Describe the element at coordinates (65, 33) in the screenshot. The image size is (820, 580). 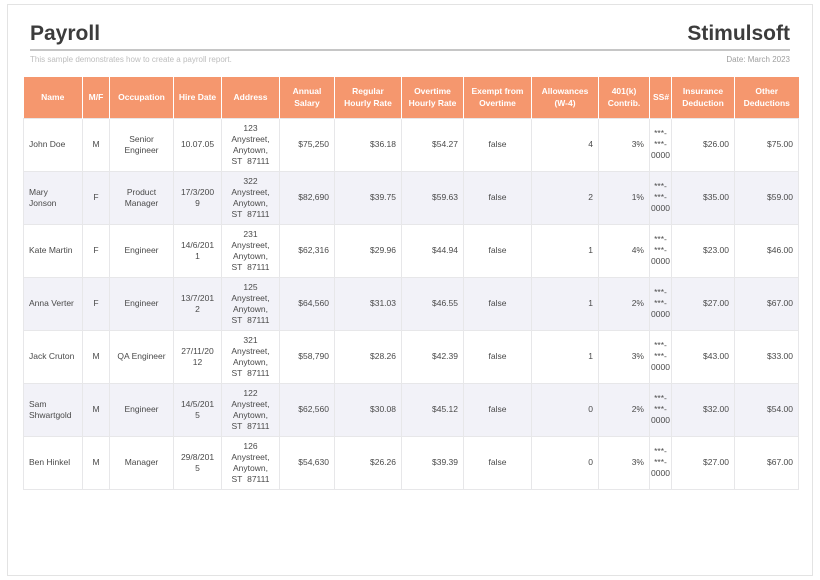
I see `report-title: Payroll` at that location.